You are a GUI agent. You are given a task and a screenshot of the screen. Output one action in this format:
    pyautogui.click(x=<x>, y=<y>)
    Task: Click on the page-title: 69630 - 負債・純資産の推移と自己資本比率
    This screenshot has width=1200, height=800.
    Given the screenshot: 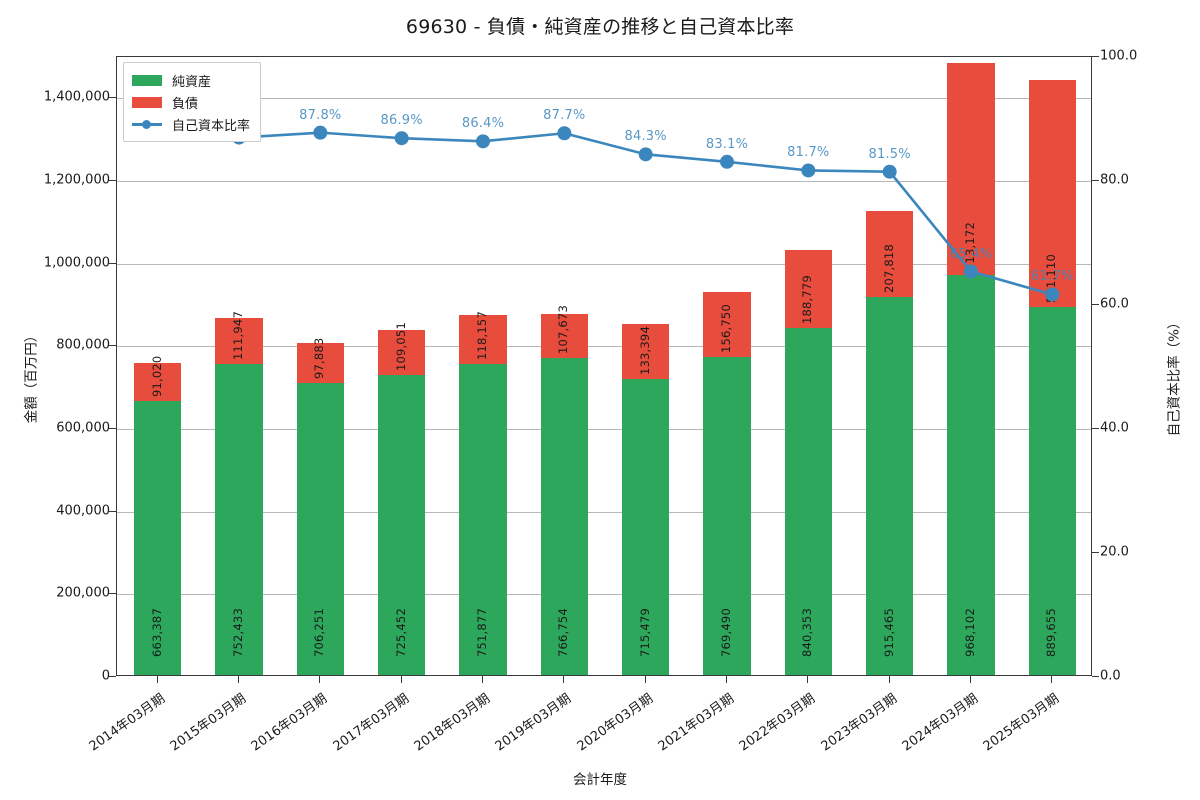 What is the action you would take?
    pyautogui.click(x=600, y=27)
    